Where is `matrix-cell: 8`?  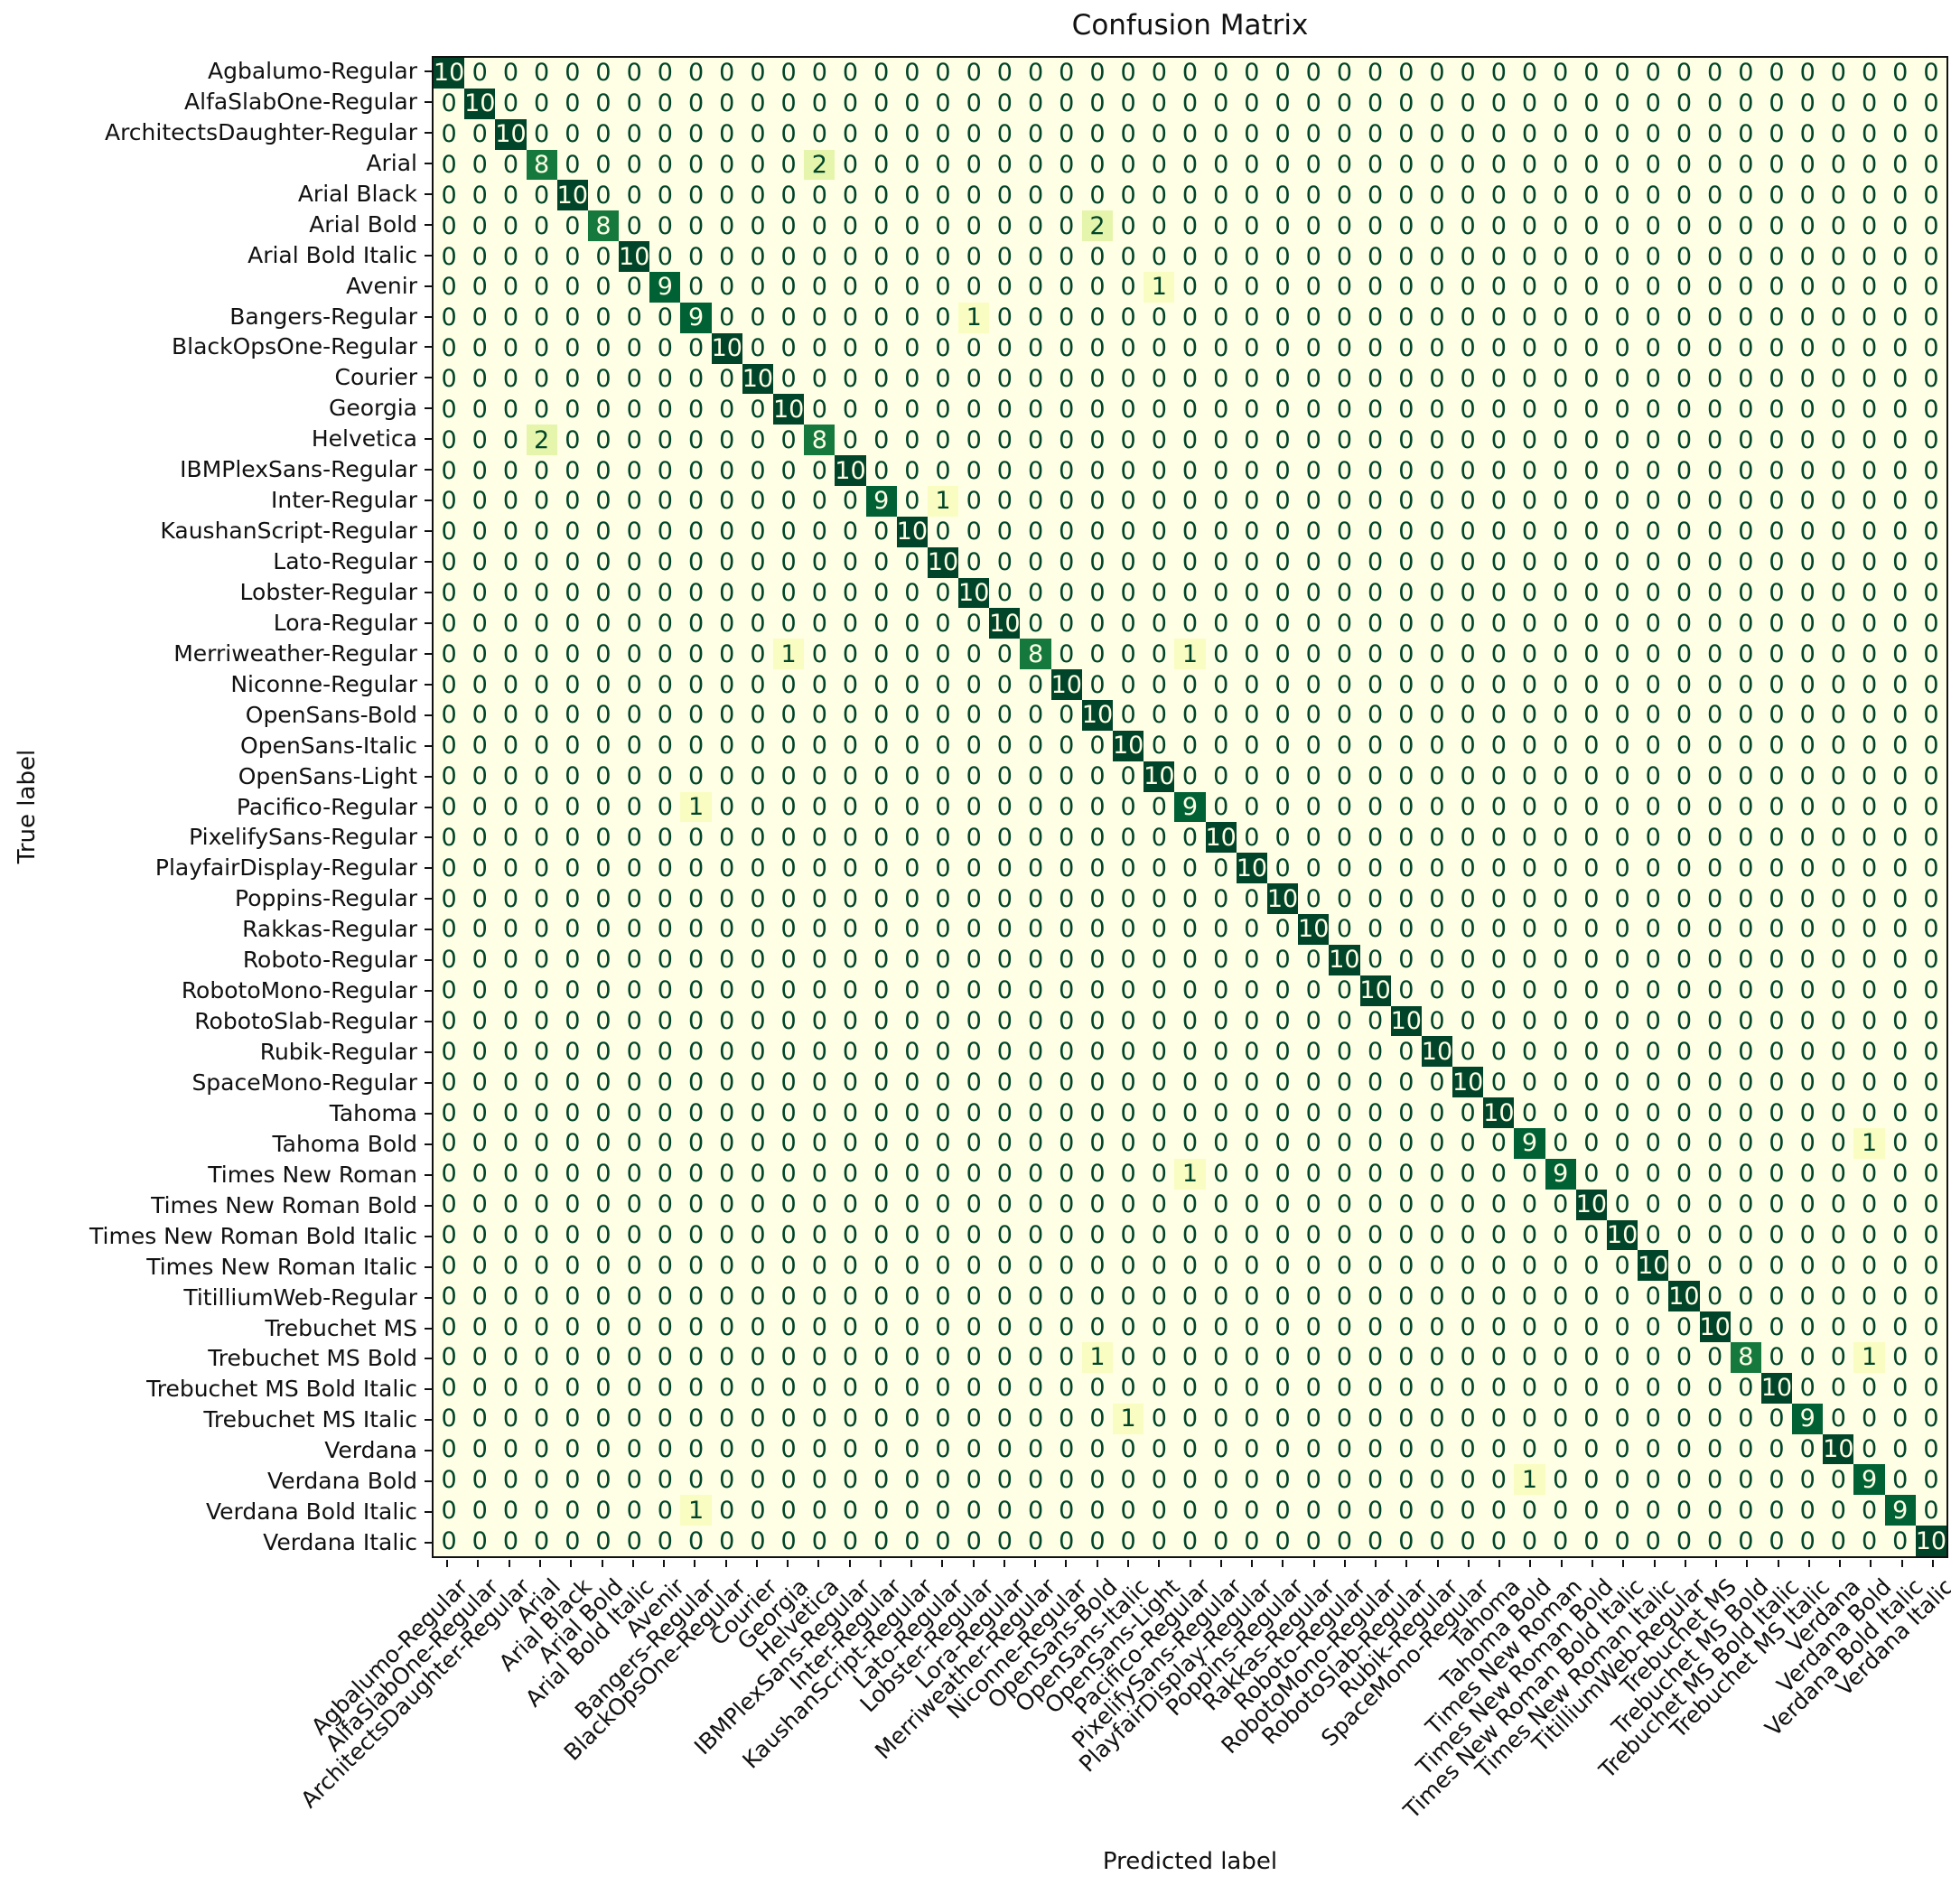 matrix-cell: 8 is located at coordinates (1035, 654).